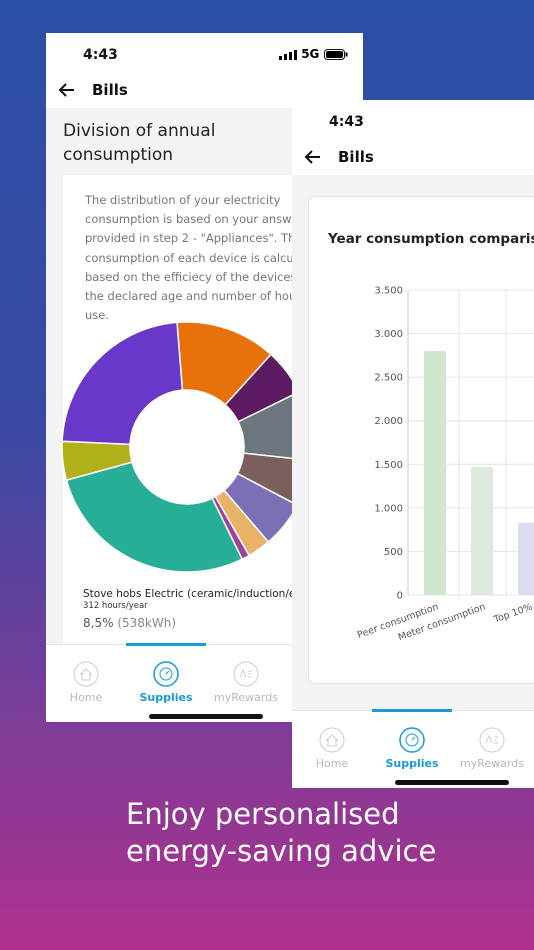  I want to click on y-tick-label: 3.000, so click(388, 334).